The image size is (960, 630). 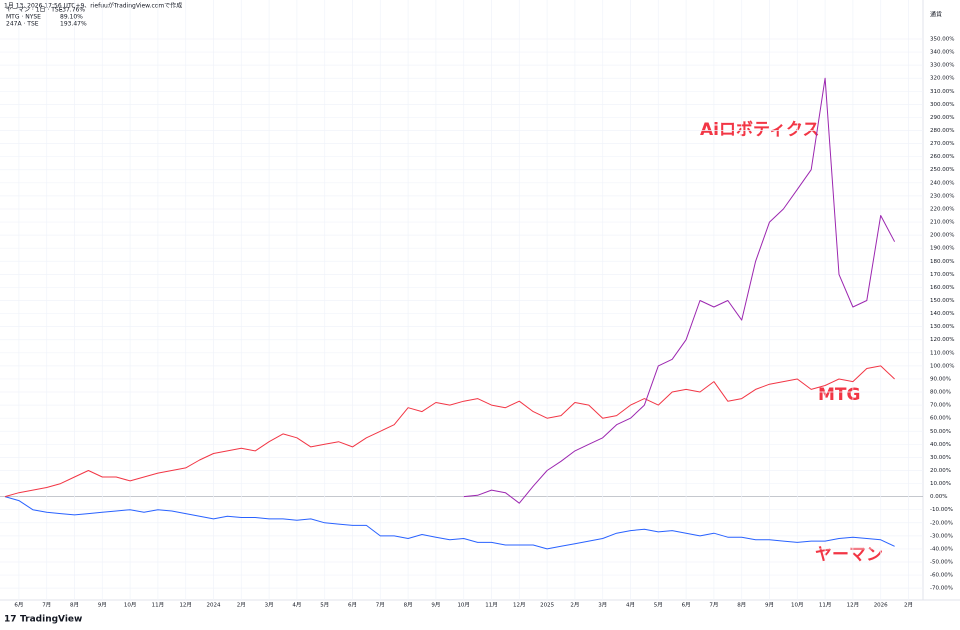 I want to click on legend-name: ヤーマン · 1日 · TSE, so click(x=34, y=10).